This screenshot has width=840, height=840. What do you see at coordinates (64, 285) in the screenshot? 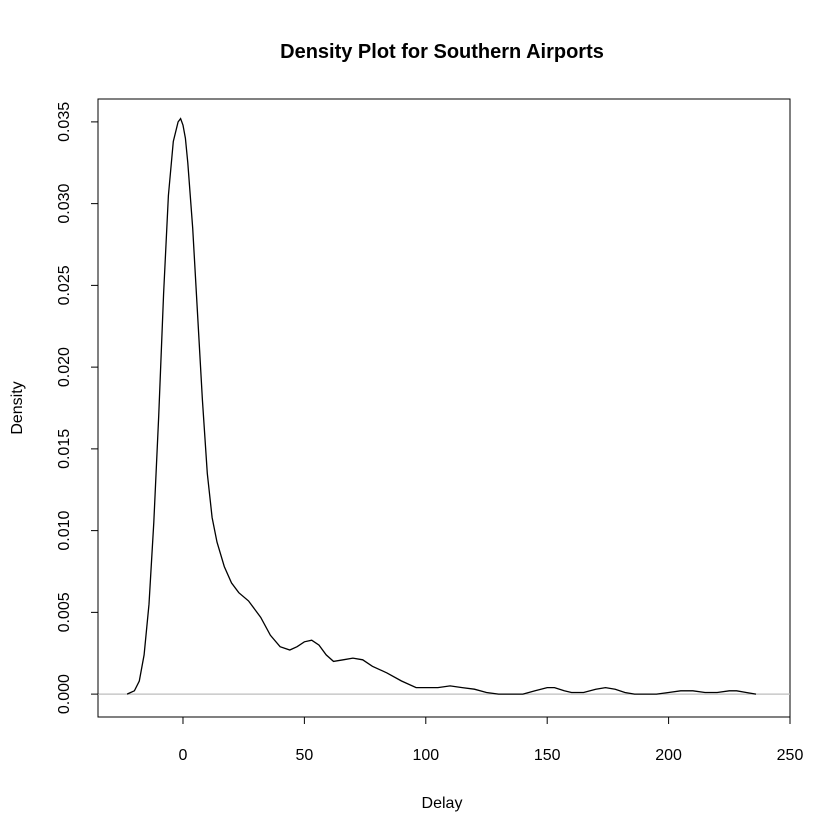
I see `y-tick-label: 0.025` at bounding box center [64, 285].